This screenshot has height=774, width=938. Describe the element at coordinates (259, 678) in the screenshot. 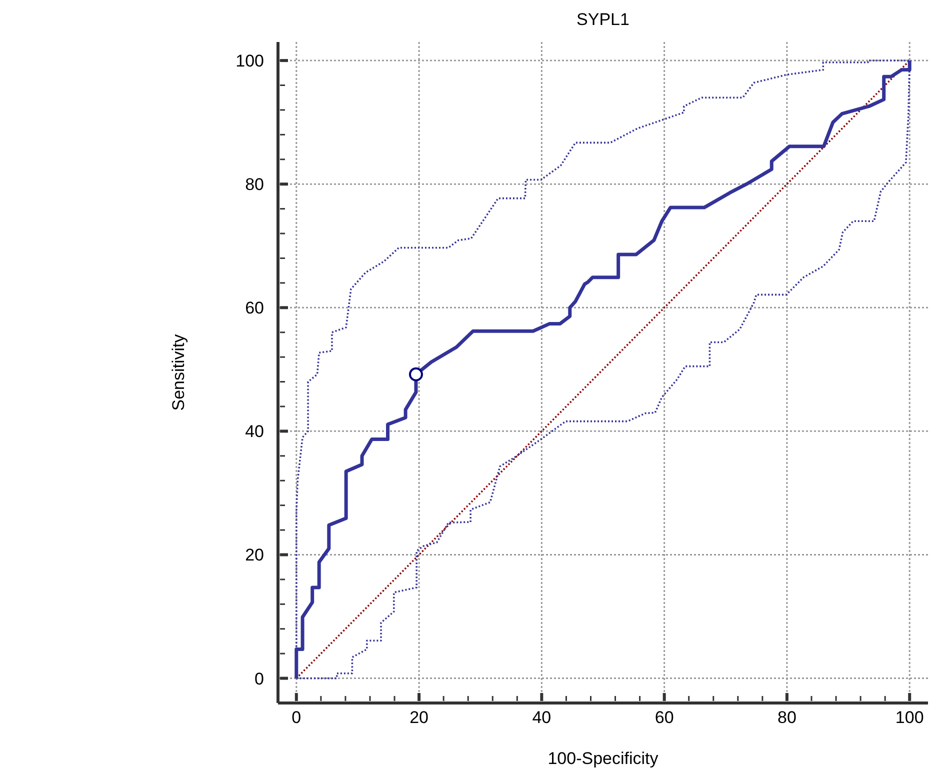

I see `y-tick-label: 0` at that location.